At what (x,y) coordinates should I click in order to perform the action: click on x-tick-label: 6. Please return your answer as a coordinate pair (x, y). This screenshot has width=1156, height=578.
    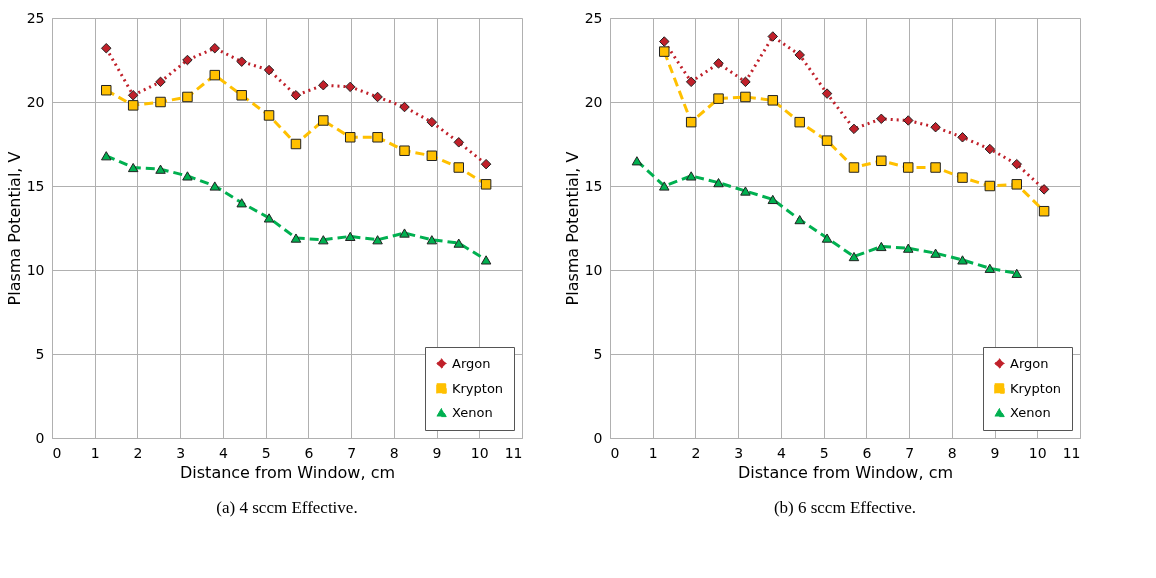
    Looking at the image, I should click on (867, 452).